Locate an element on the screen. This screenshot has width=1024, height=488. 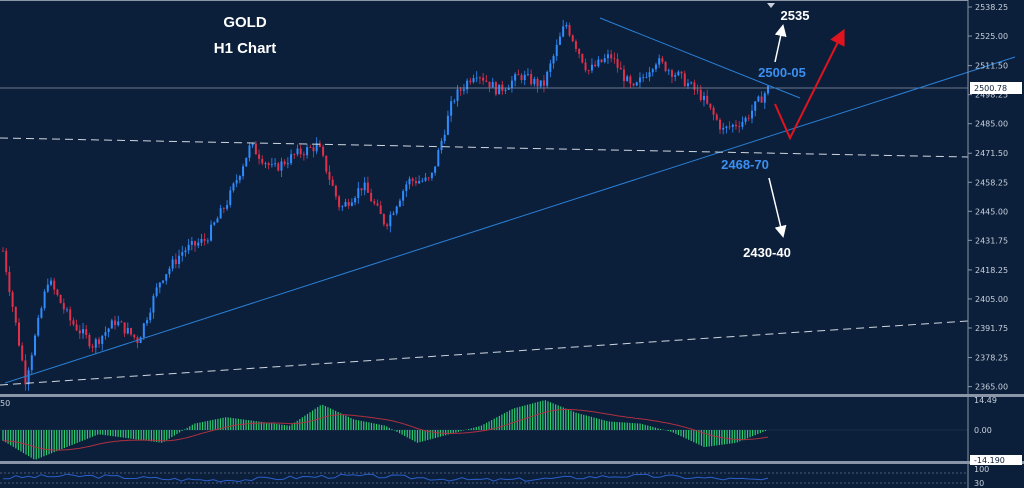
axis-tick-label: 2525.00 is located at coordinates (991, 36).